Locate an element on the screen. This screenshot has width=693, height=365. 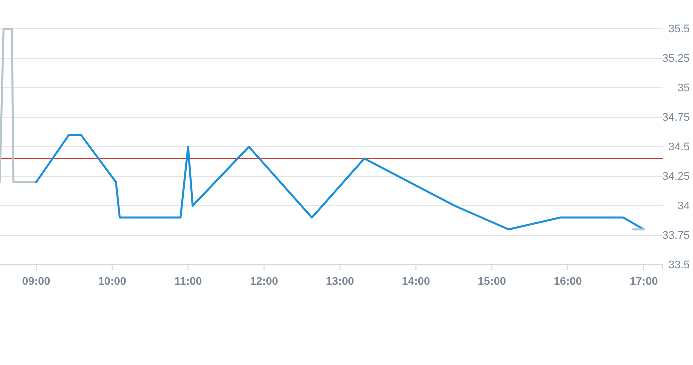
y-tick-label: 33.75 is located at coordinates (676, 236).